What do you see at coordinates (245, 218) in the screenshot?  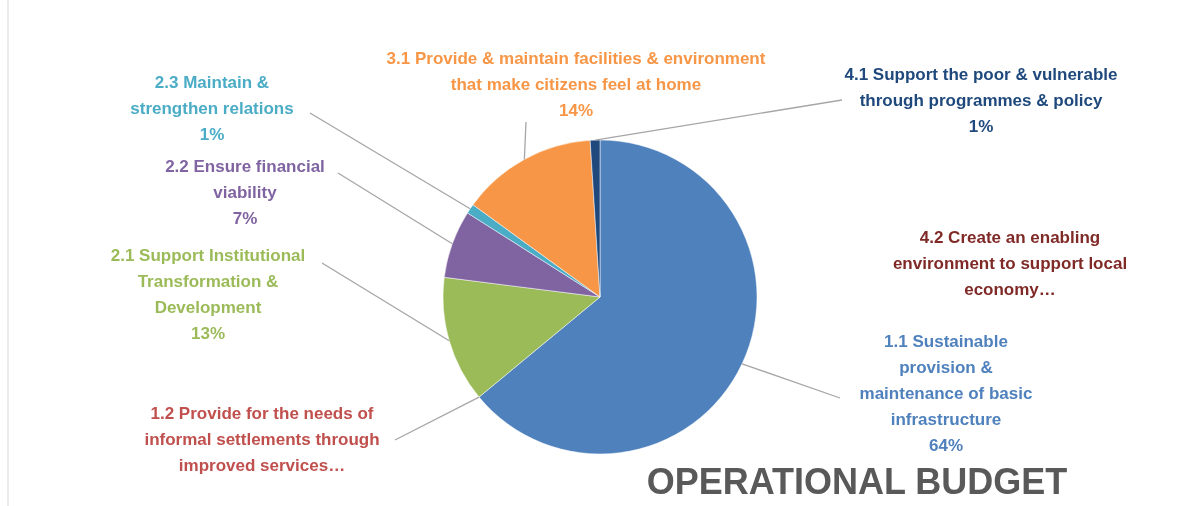 I see `data-label: 7%` at bounding box center [245, 218].